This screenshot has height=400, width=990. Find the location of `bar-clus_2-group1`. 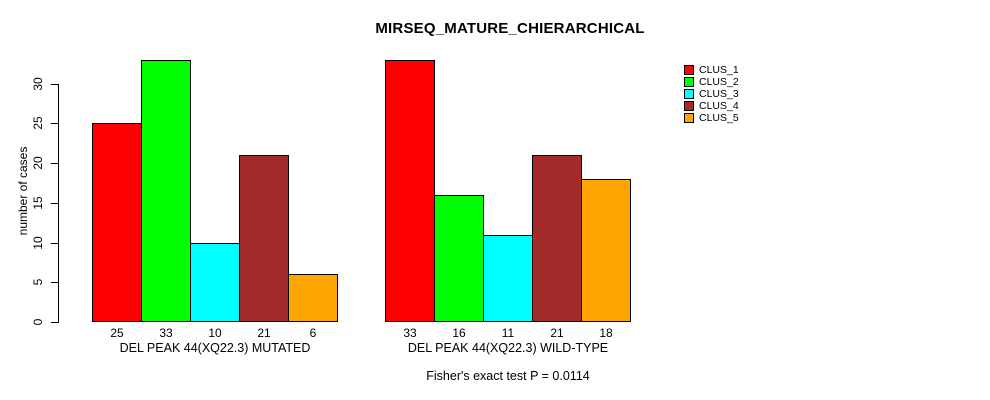

bar-clus_2-group1 is located at coordinates (166, 191).